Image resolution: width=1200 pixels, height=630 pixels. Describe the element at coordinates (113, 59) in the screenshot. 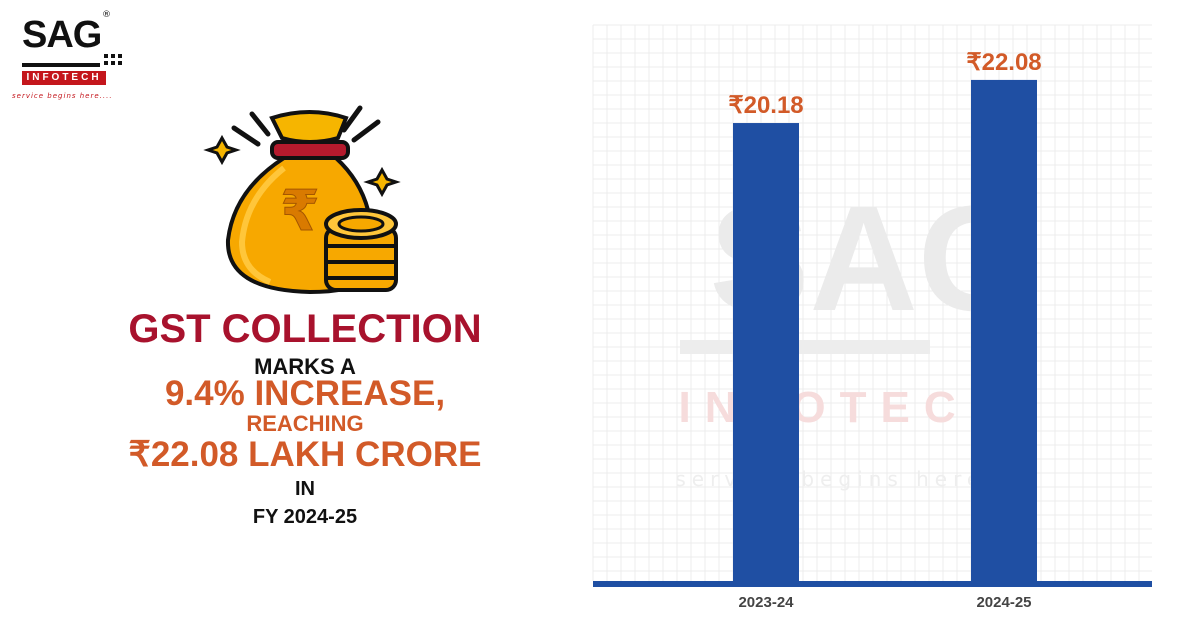

I see `logo-dots-icon` at that location.